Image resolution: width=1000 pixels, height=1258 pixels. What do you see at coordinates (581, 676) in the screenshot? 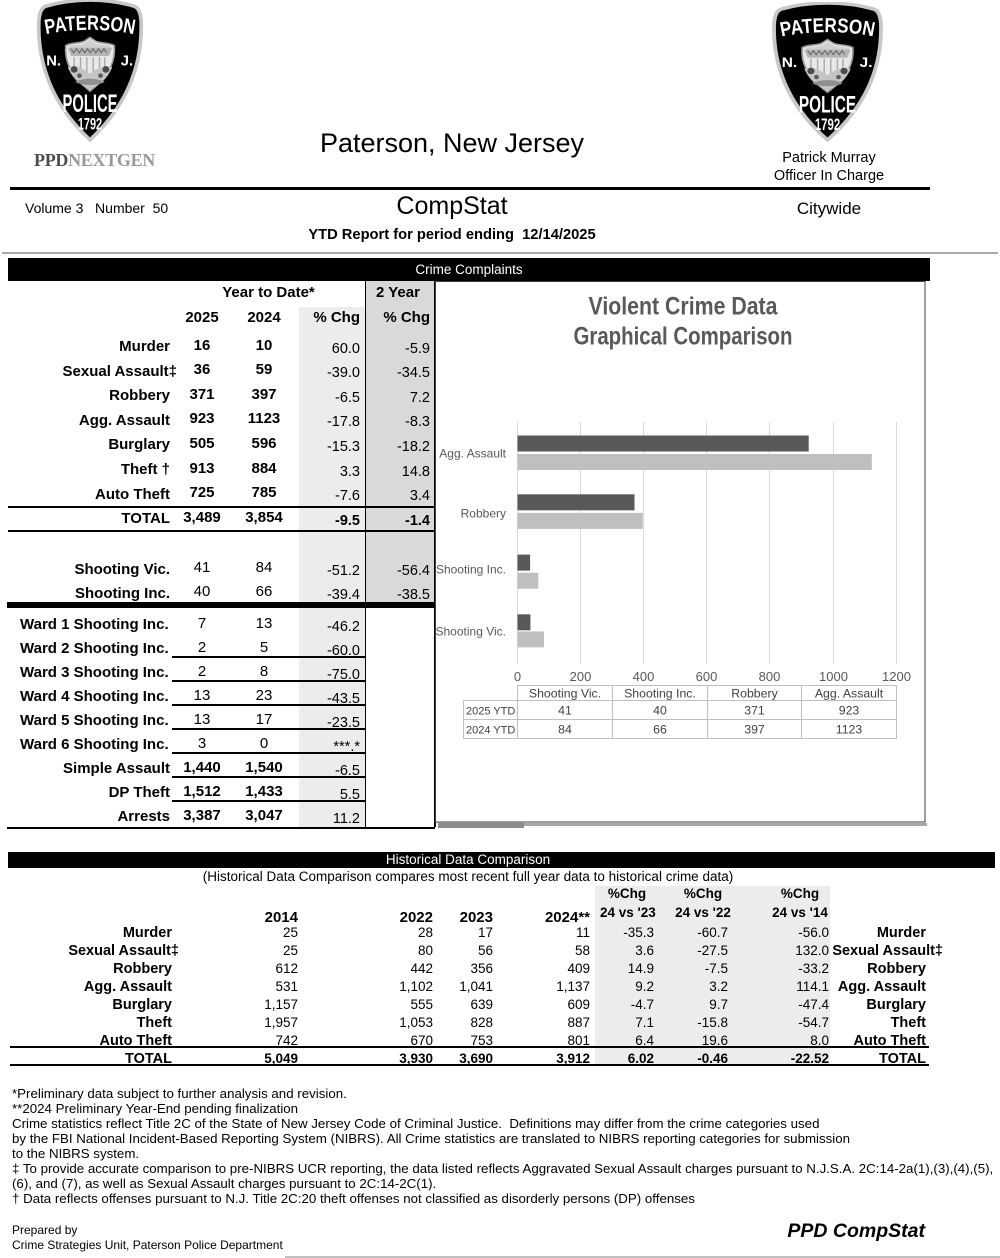
I see `svg-text: 200` at bounding box center [581, 676].